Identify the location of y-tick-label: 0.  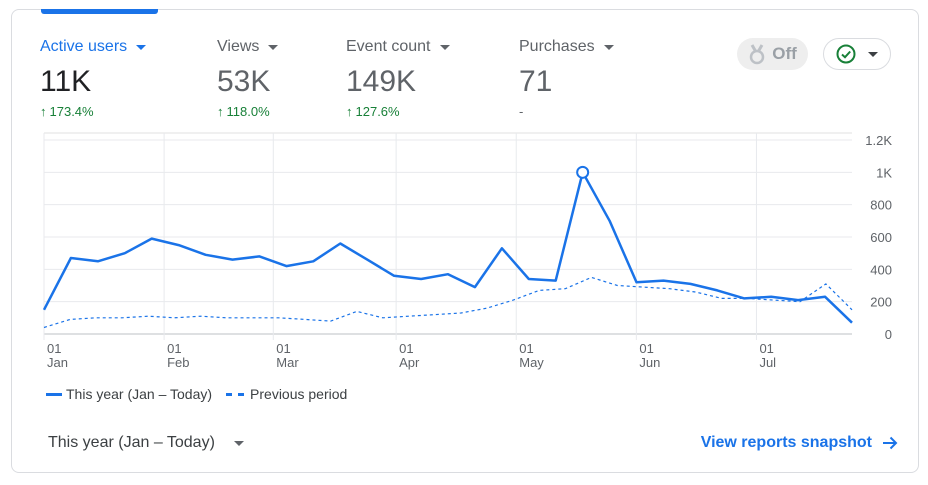
(888, 334).